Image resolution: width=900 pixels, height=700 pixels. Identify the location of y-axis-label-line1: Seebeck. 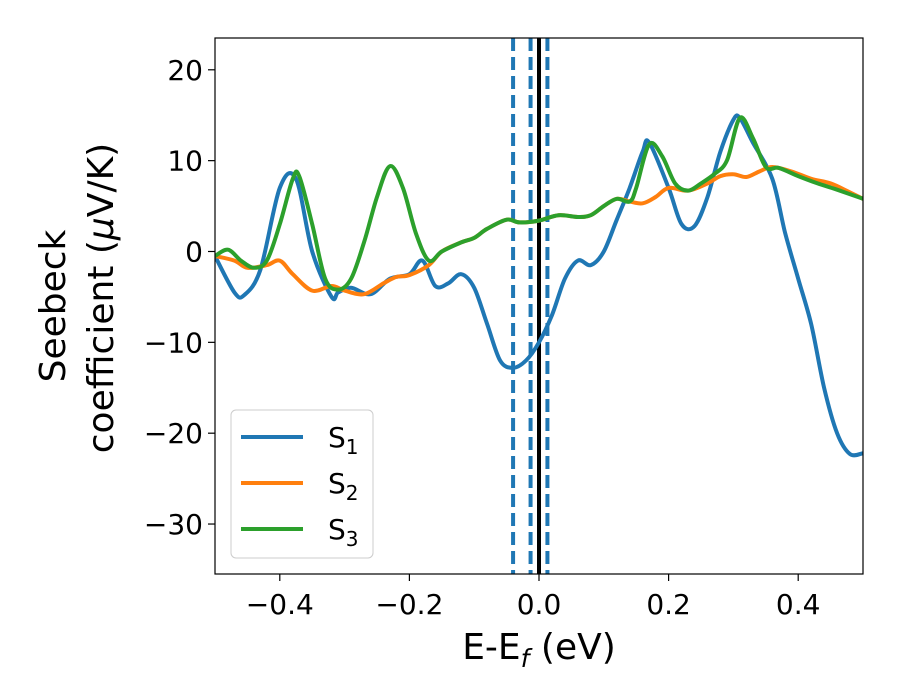
(53, 305).